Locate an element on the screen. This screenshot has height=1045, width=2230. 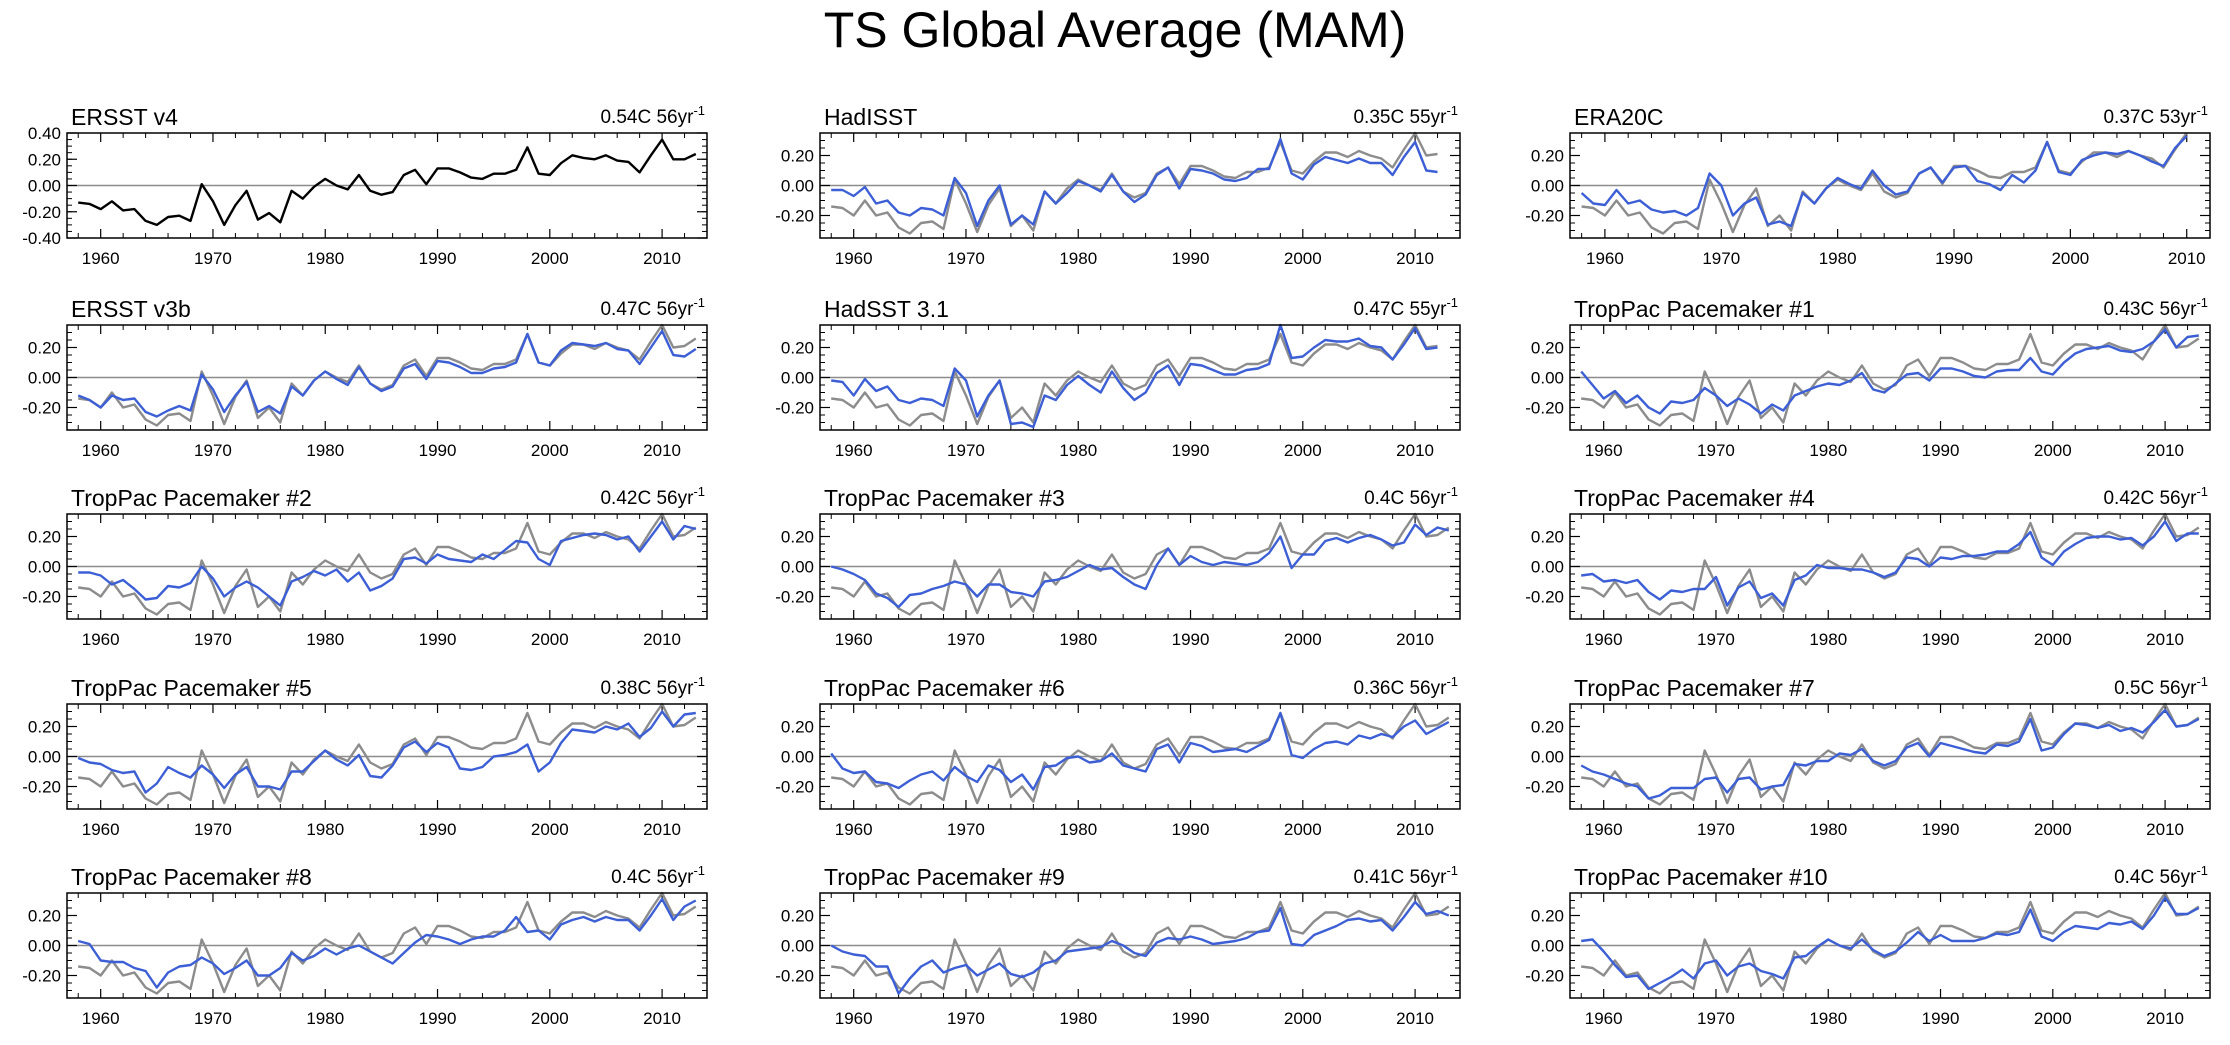
panel-title: TropPac Pacemaker #8 is located at coordinates (191, 877).